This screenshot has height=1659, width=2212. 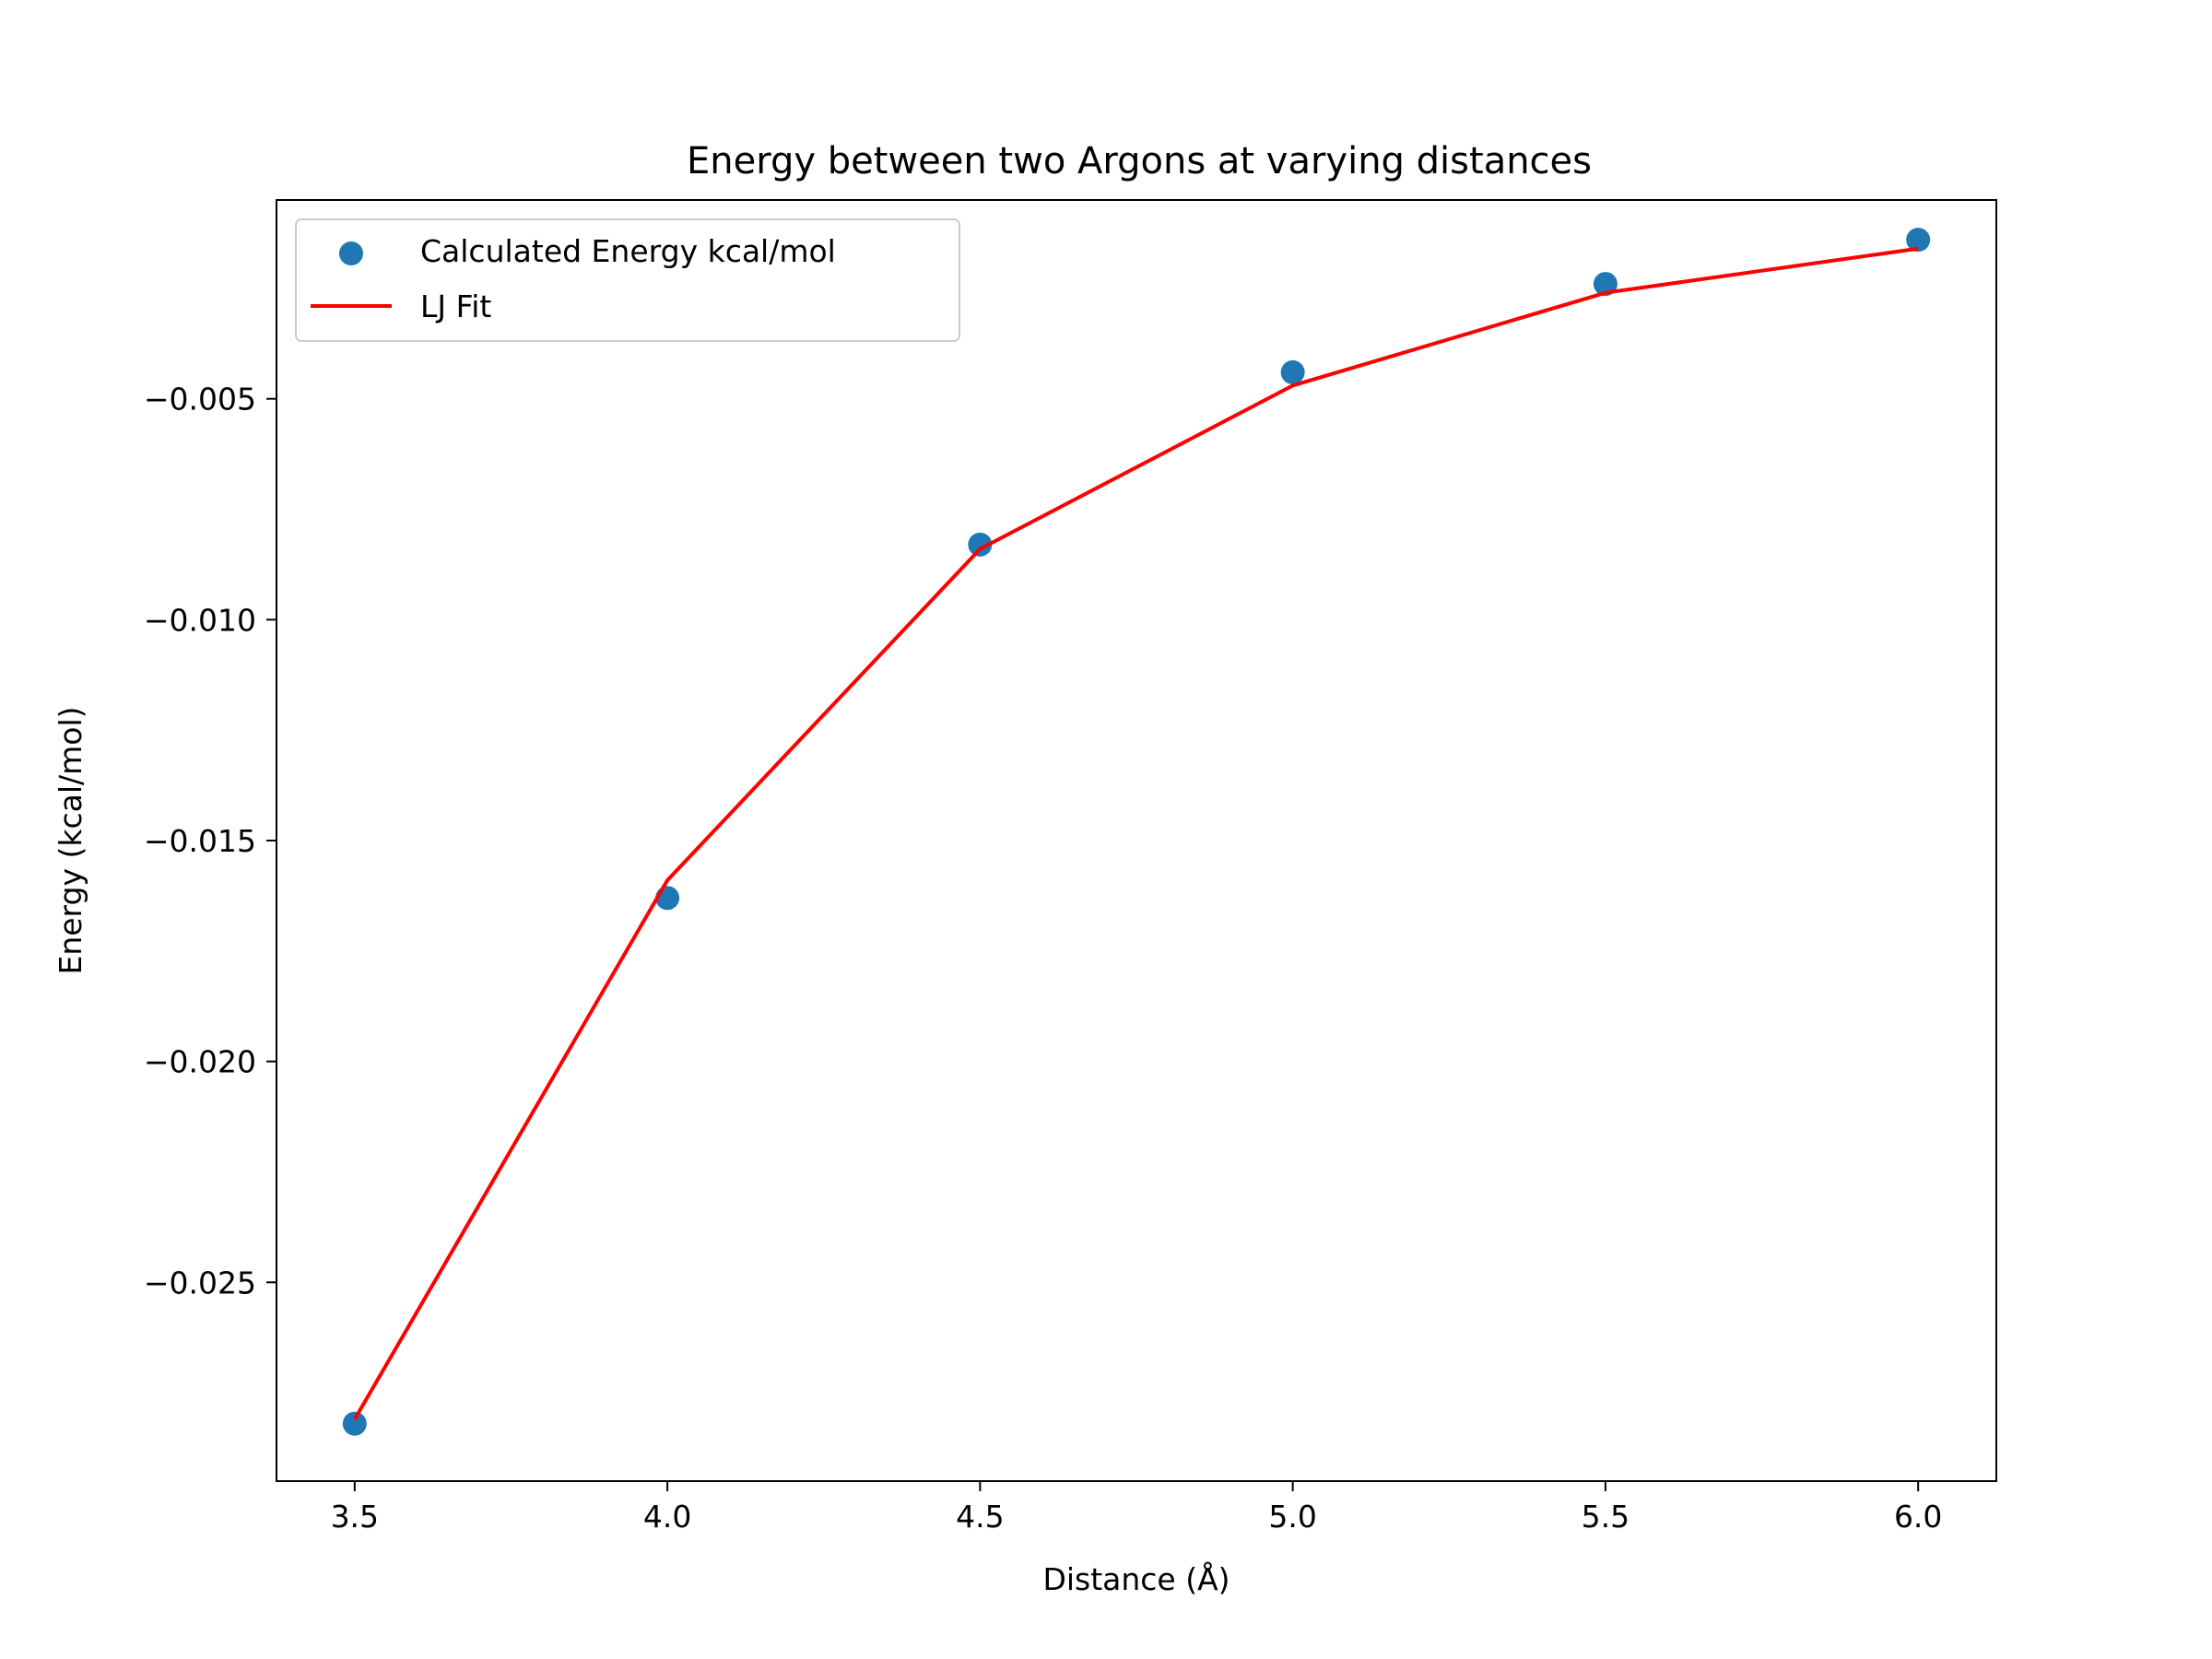 What do you see at coordinates (70, 840) in the screenshot?
I see `y-axis-label: Energy (kcal/mol)` at bounding box center [70, 840].